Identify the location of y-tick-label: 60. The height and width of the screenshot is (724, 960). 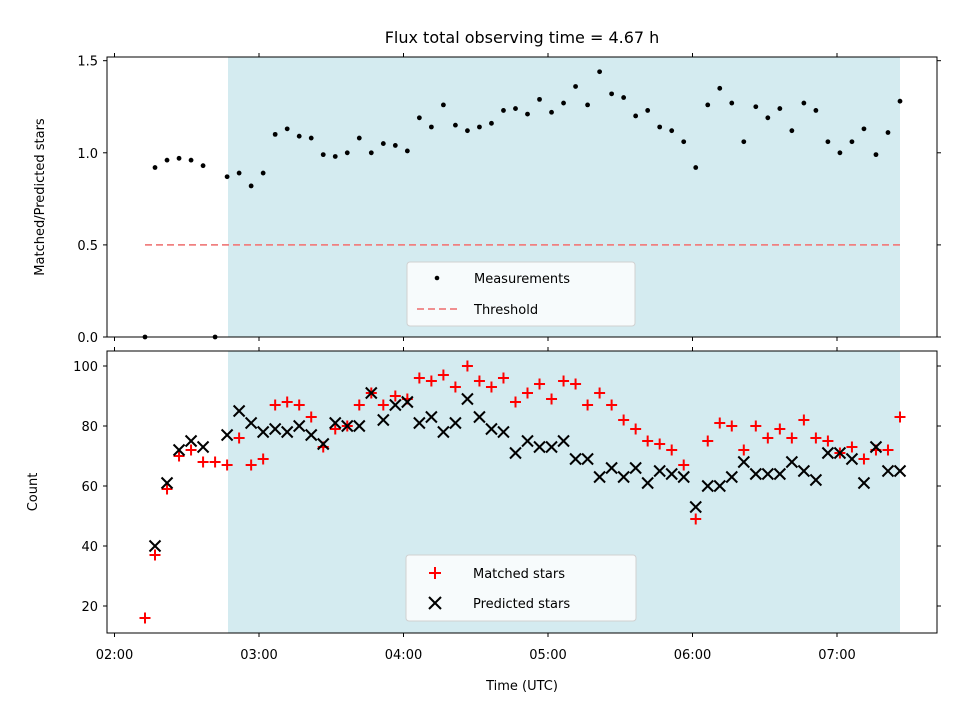
(89, 487).